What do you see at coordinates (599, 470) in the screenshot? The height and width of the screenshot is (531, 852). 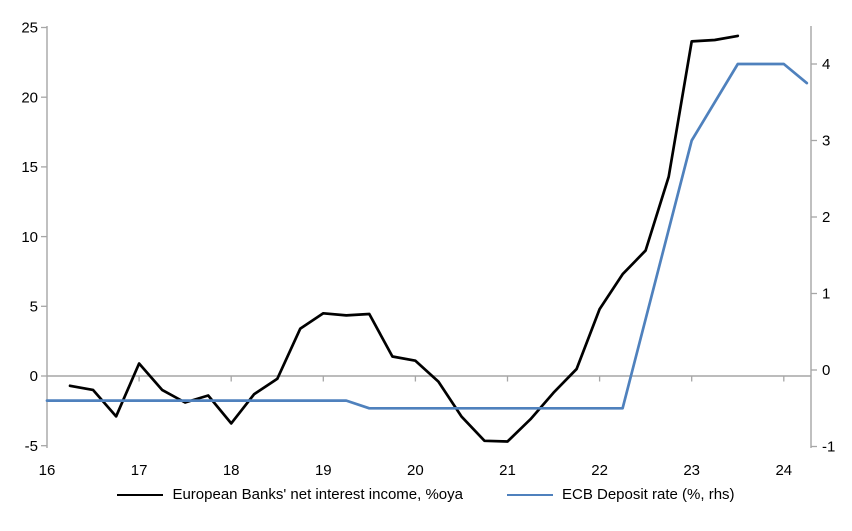 I see `tick-label: 22` at bounding box center [599, 470].